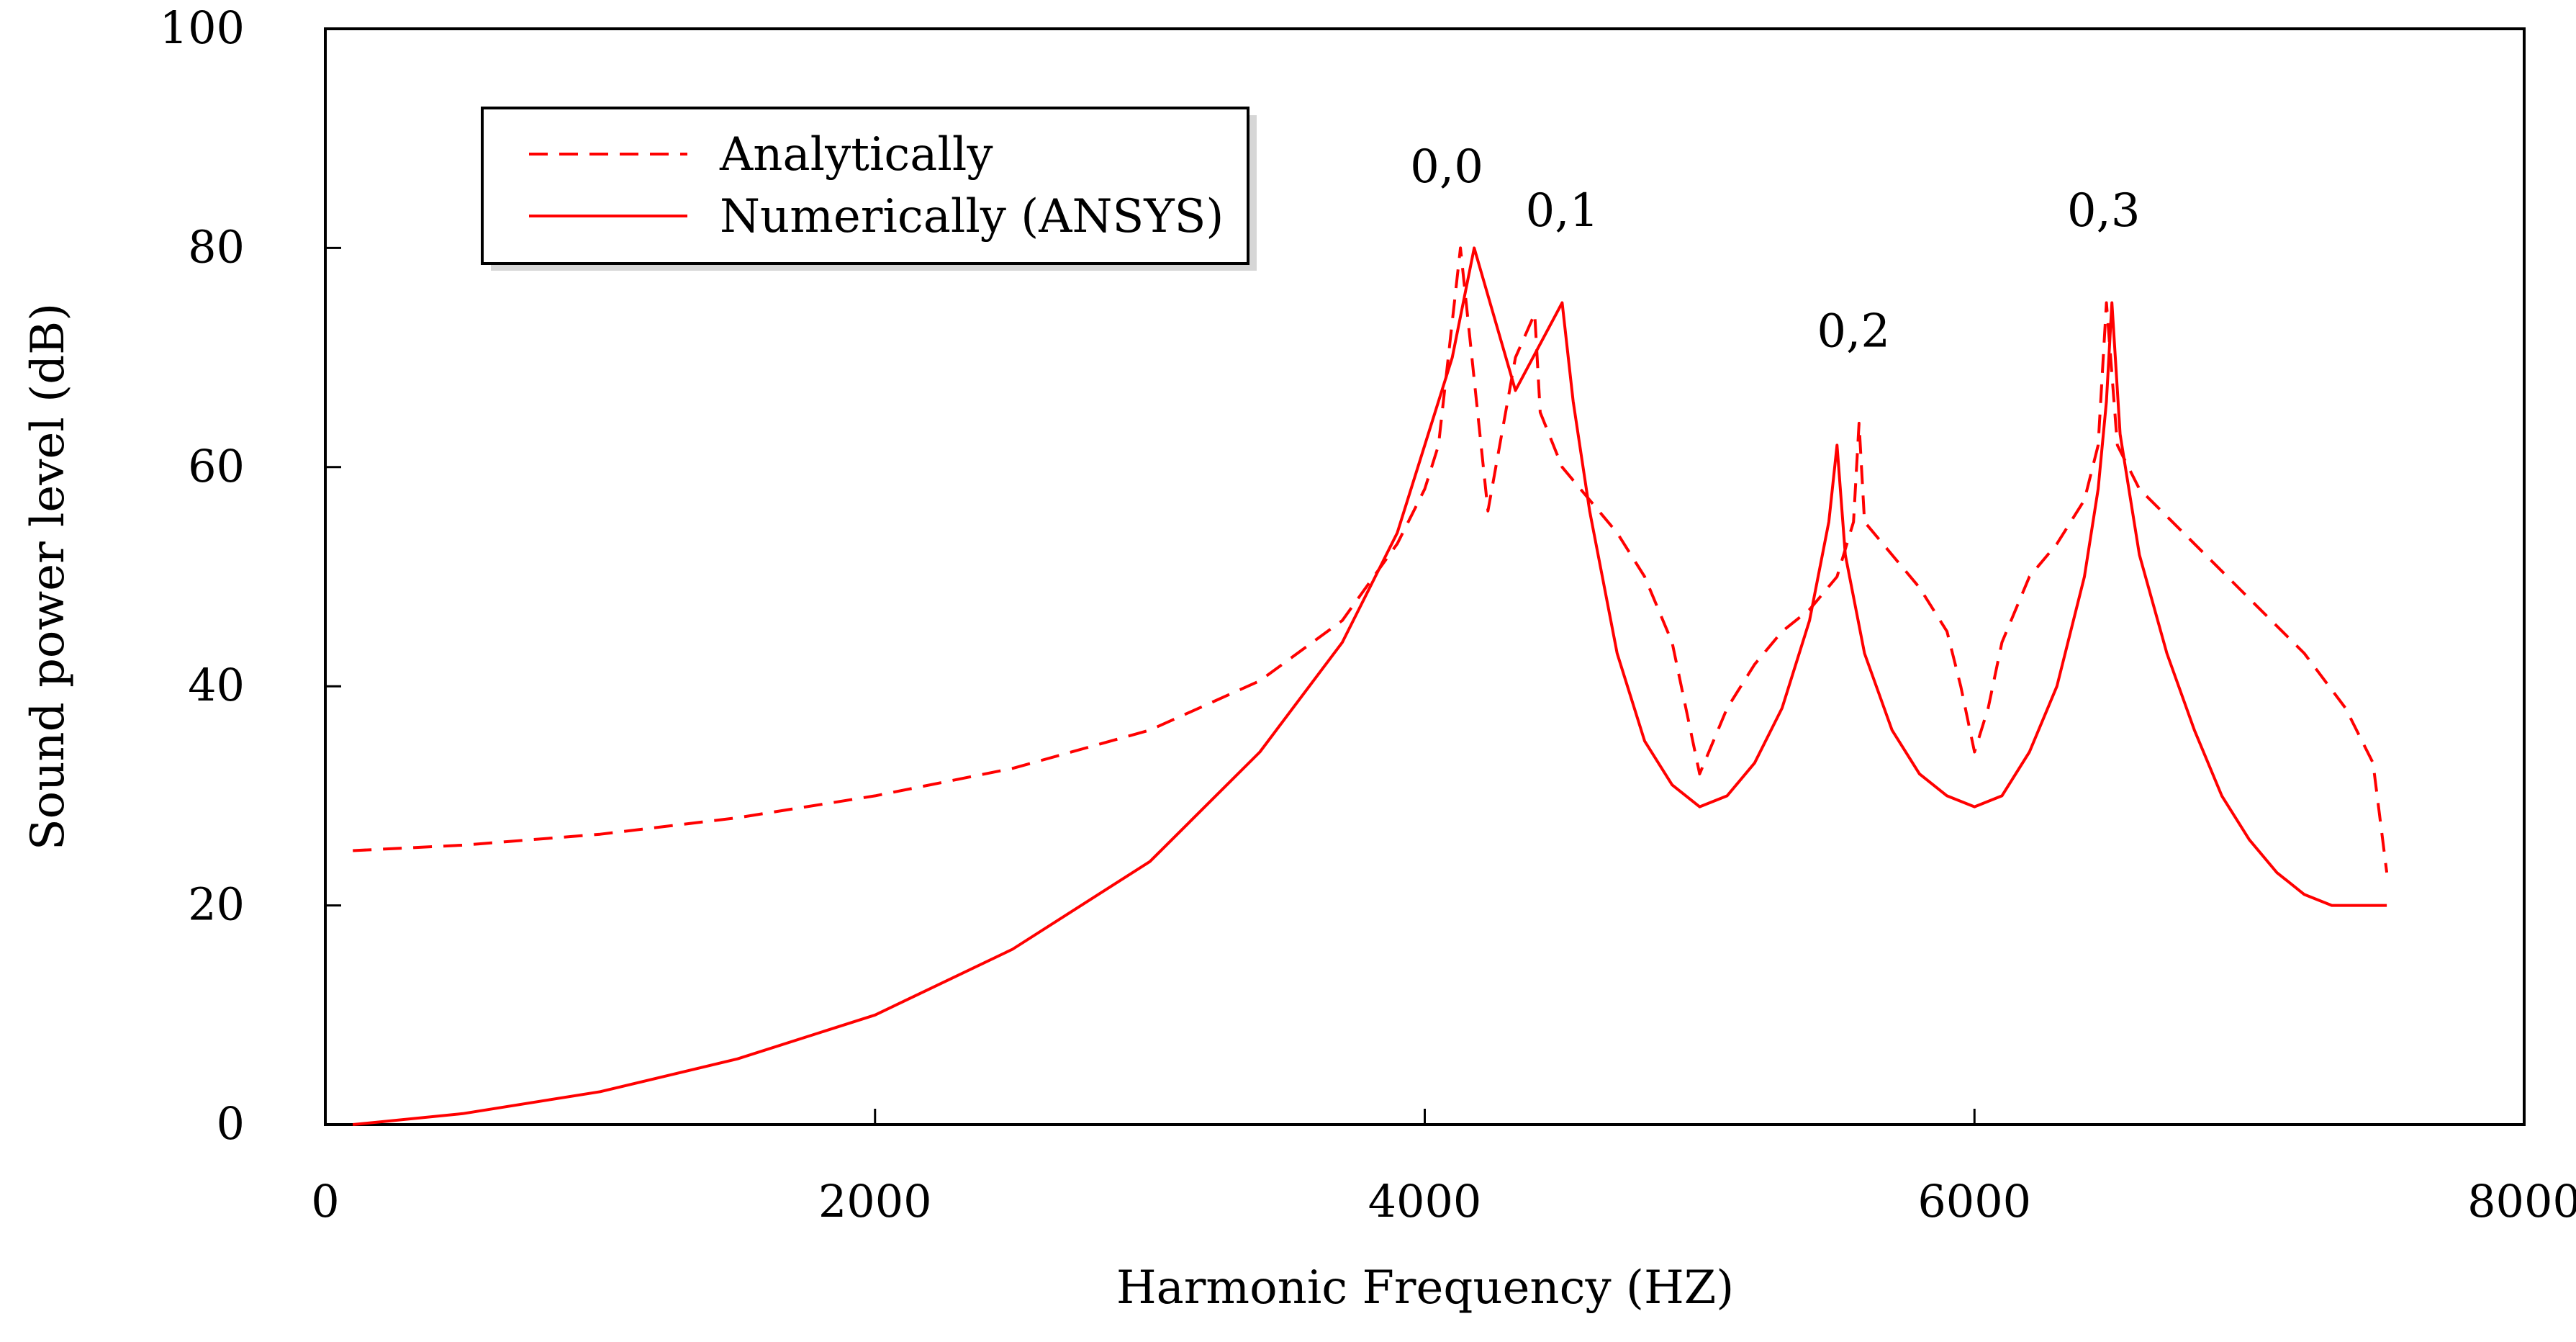 The image size is (2576, 1342). I want to click on y-tick-label: 80, so click(217, 246).